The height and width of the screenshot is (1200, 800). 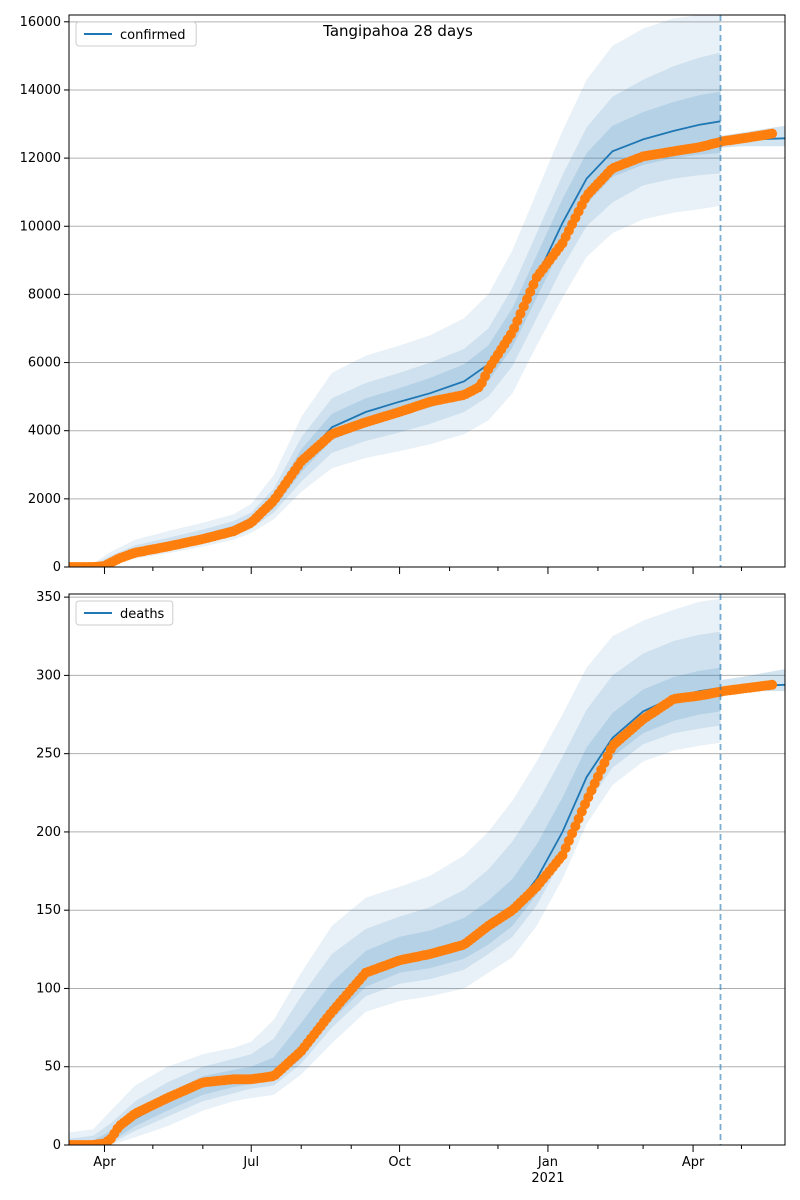 What do you see at coordinates (153, 35) in the screenshot?
I see `legend-label: confirmed` at bounding box center [153, 35].